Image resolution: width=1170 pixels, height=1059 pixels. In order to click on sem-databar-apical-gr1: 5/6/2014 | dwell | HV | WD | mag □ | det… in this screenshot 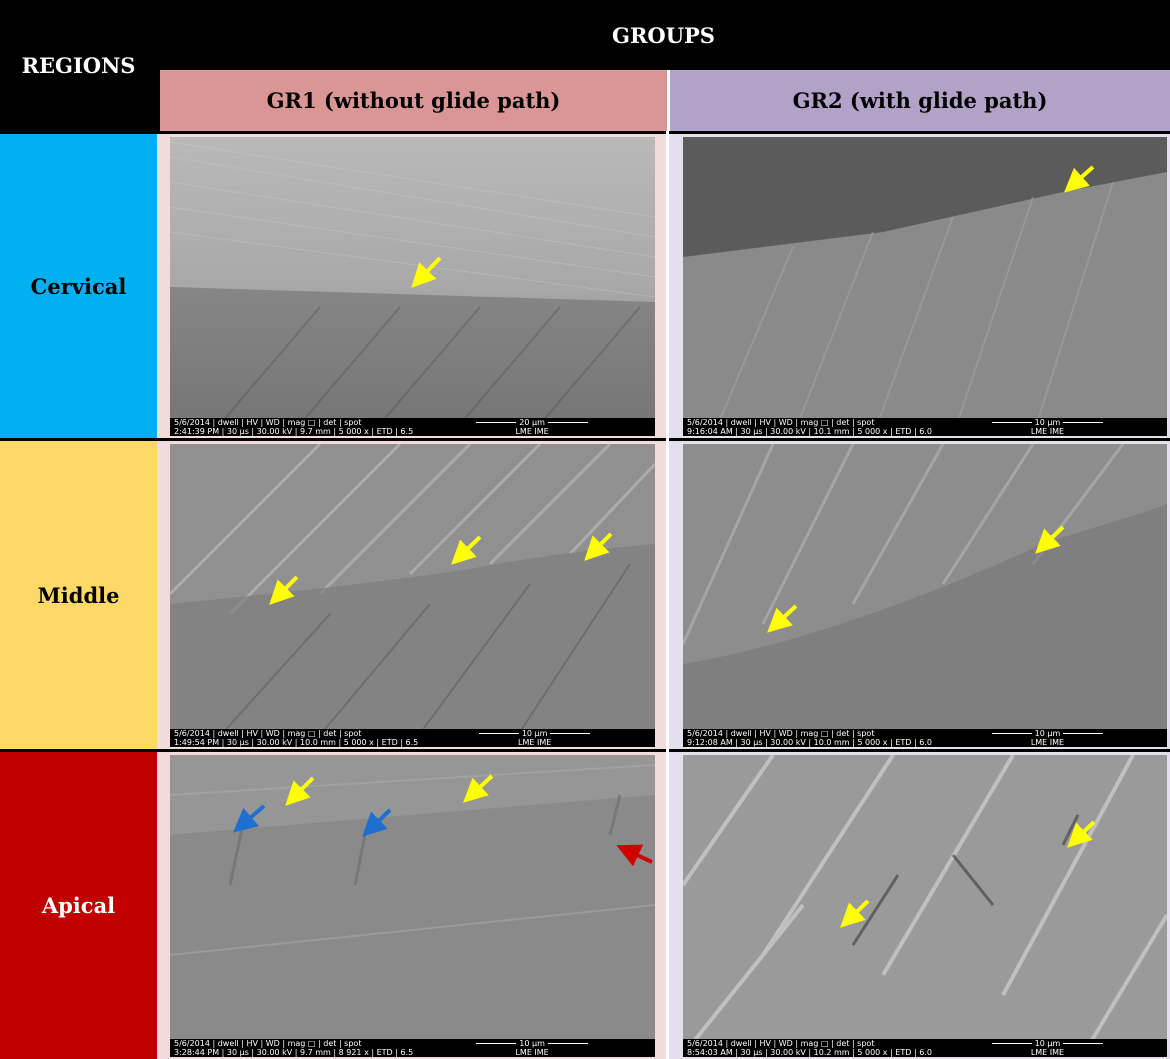, I will do `click(412, 1048)`.